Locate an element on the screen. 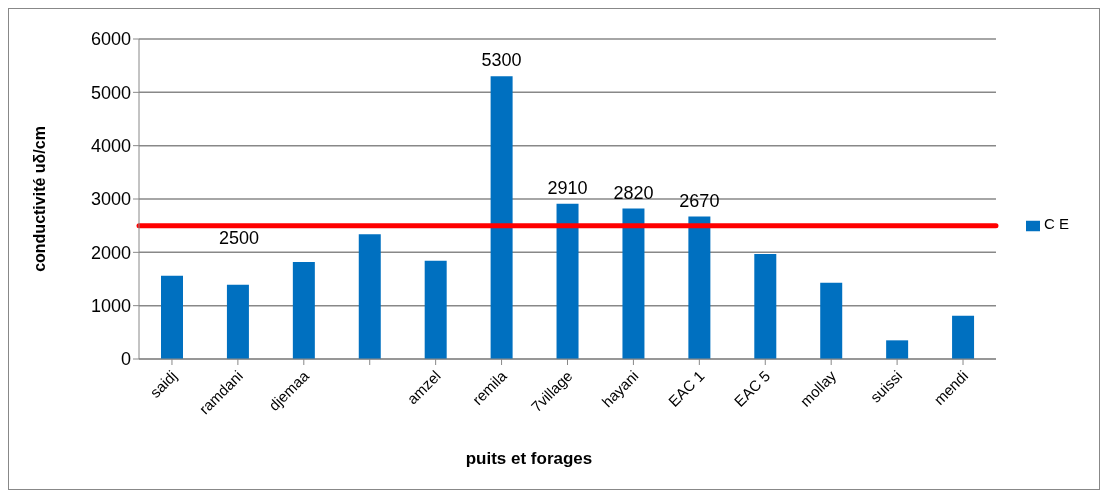 The width and height of the screenshot is (1104, 495). y-tick-label: 2000 is located at coordinates (110, 252).